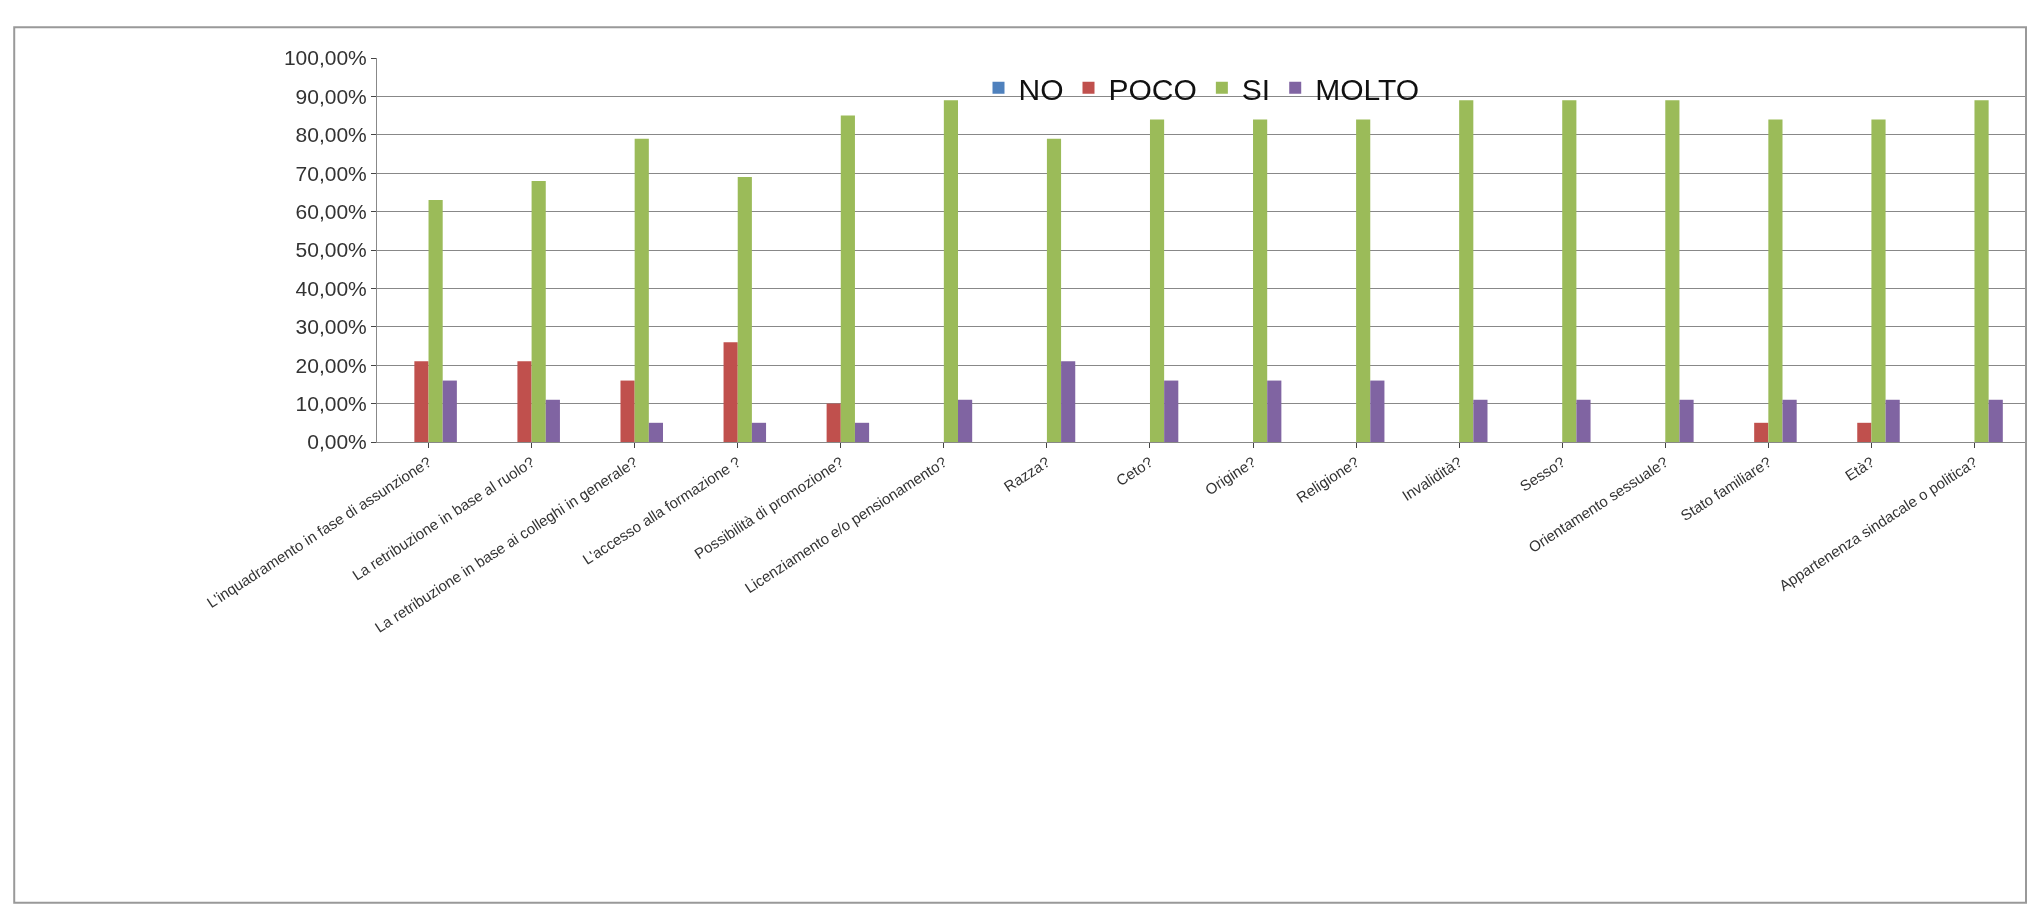 The image size is (2036, 909). What do you see at coordinates (331, 288) in the screenshot?
I see `y-tick-label: 40,00%` at bounding box center [331, 288].